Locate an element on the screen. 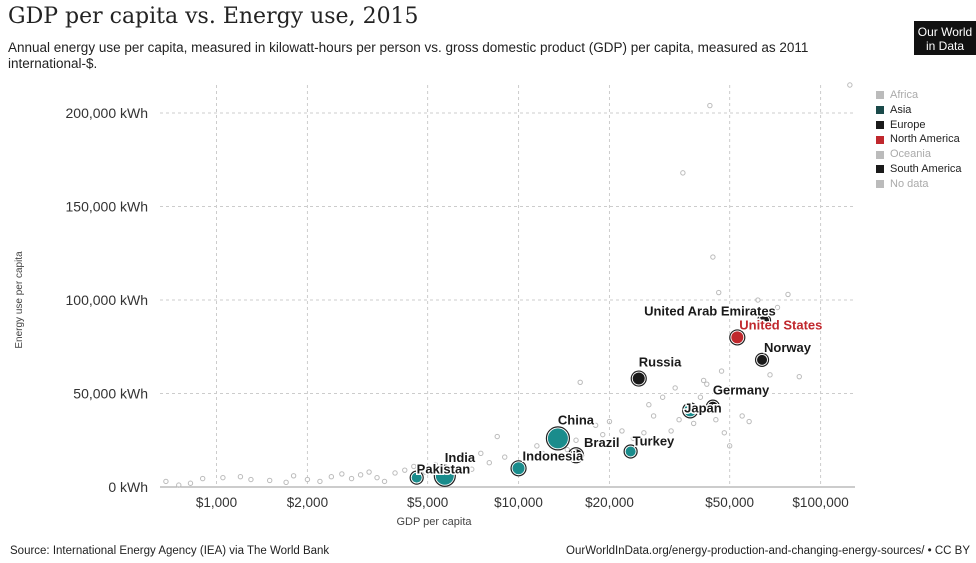 This screenshot has width=976, height=563. country-label: Pakistan is located at coordinates (444, 469).